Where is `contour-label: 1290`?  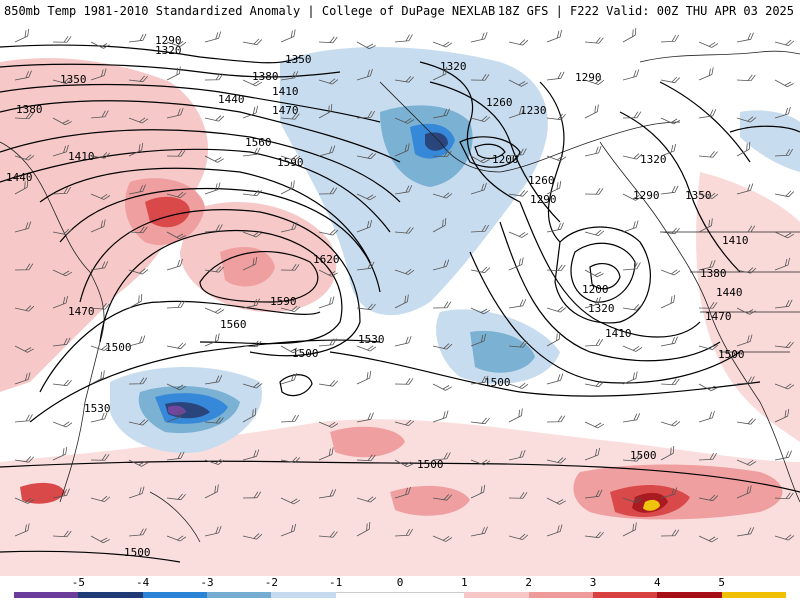
contour-label: 1290 is located at coordinates (168, 40).